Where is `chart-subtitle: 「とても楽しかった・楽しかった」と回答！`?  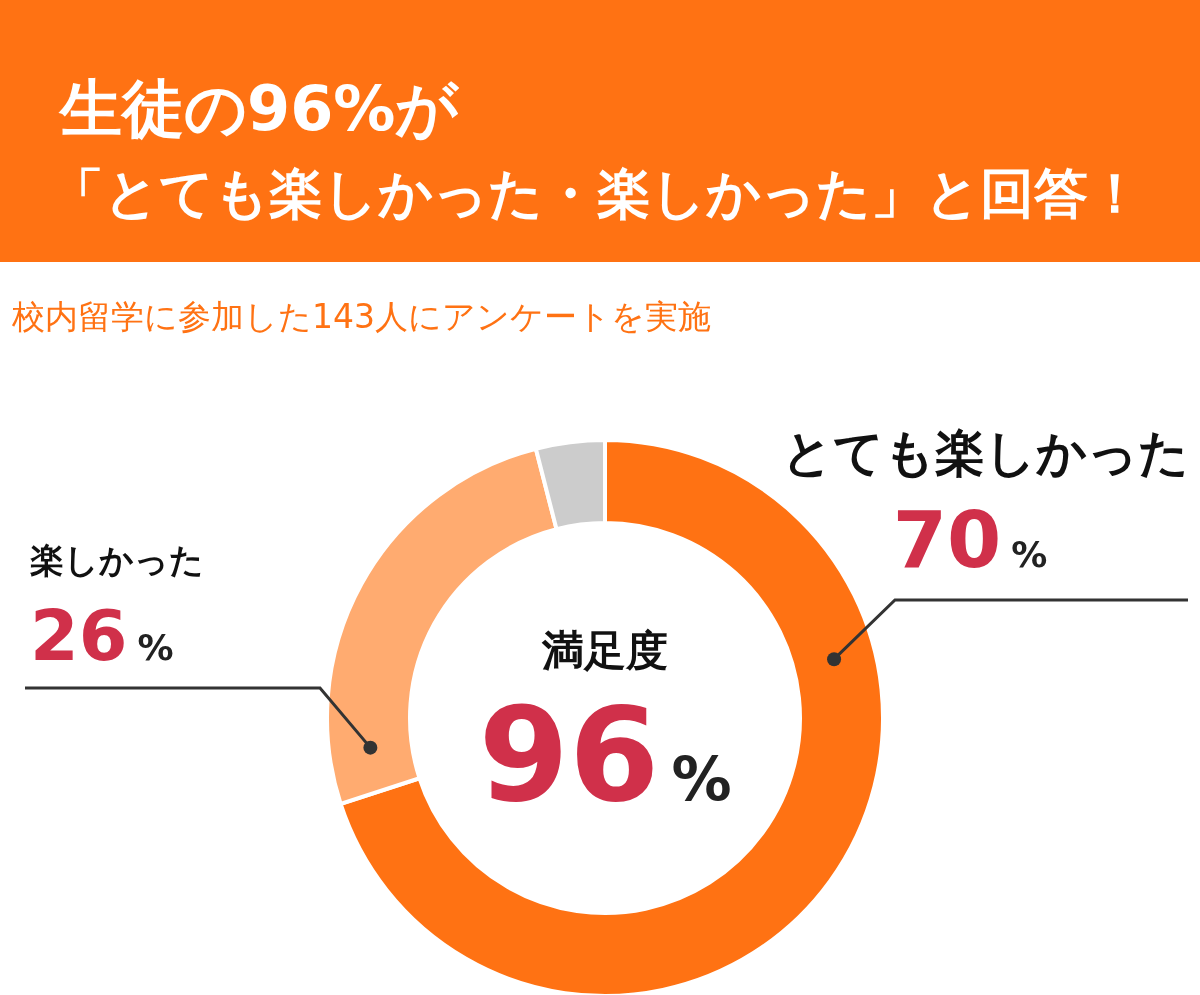
chart-subtitle: 「とても楽しかった・楽しかった」と回答！ is located at coordinates (596, 193).